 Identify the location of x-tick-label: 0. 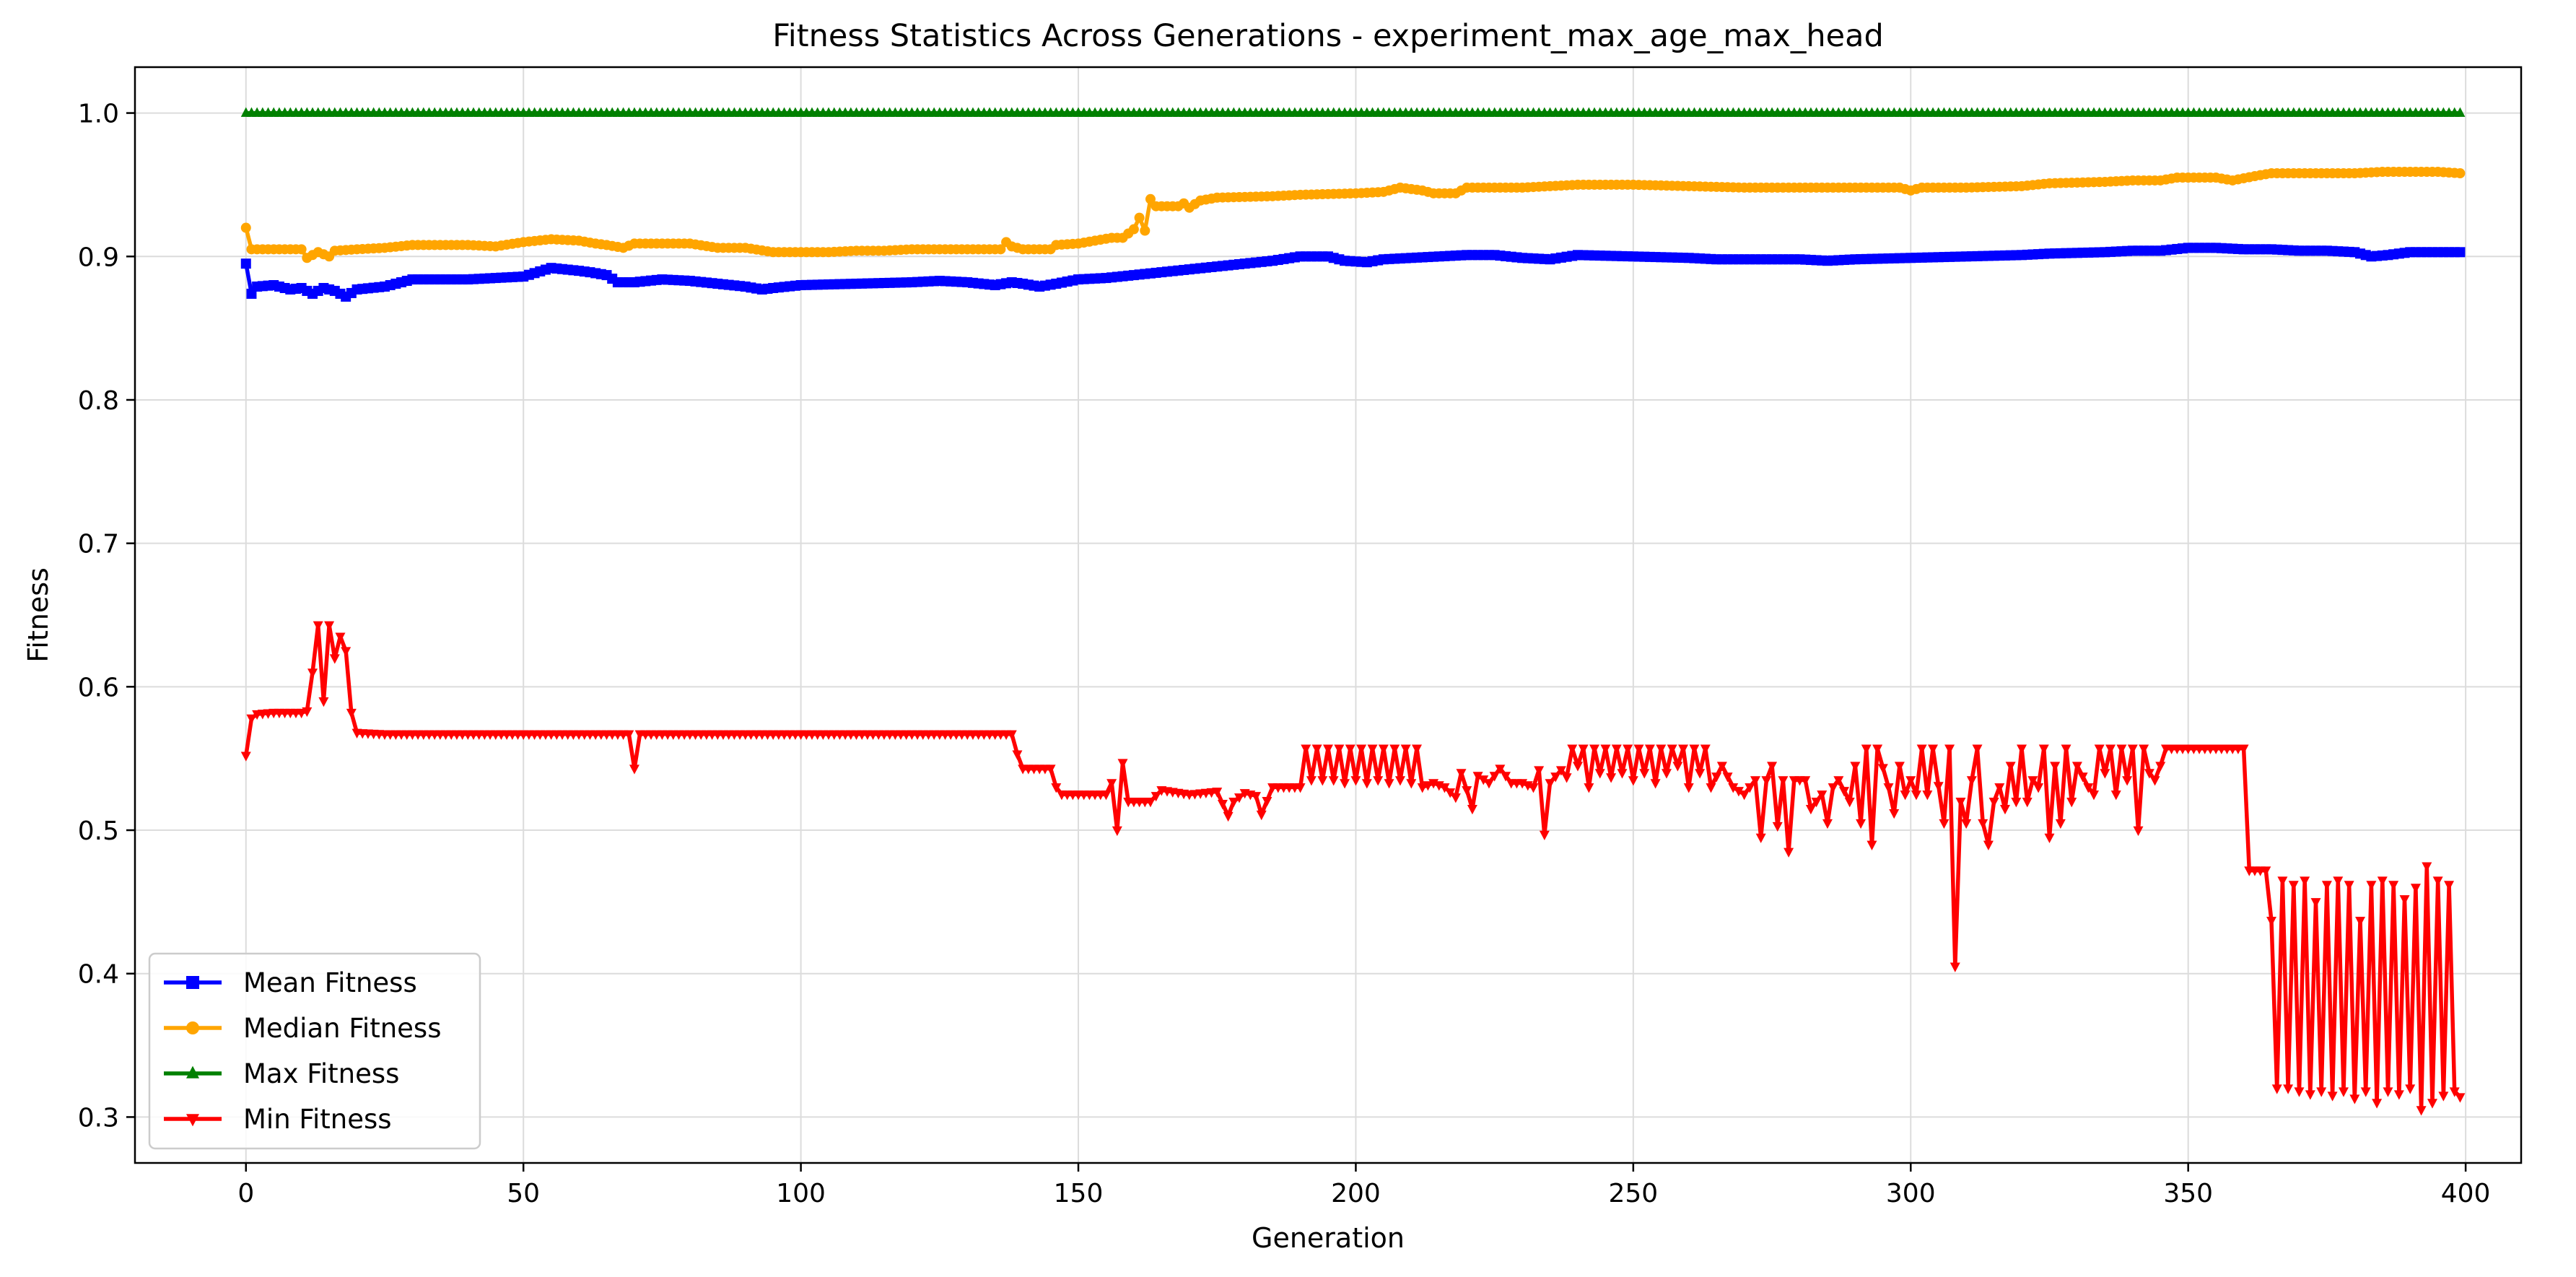
(245, 1193).